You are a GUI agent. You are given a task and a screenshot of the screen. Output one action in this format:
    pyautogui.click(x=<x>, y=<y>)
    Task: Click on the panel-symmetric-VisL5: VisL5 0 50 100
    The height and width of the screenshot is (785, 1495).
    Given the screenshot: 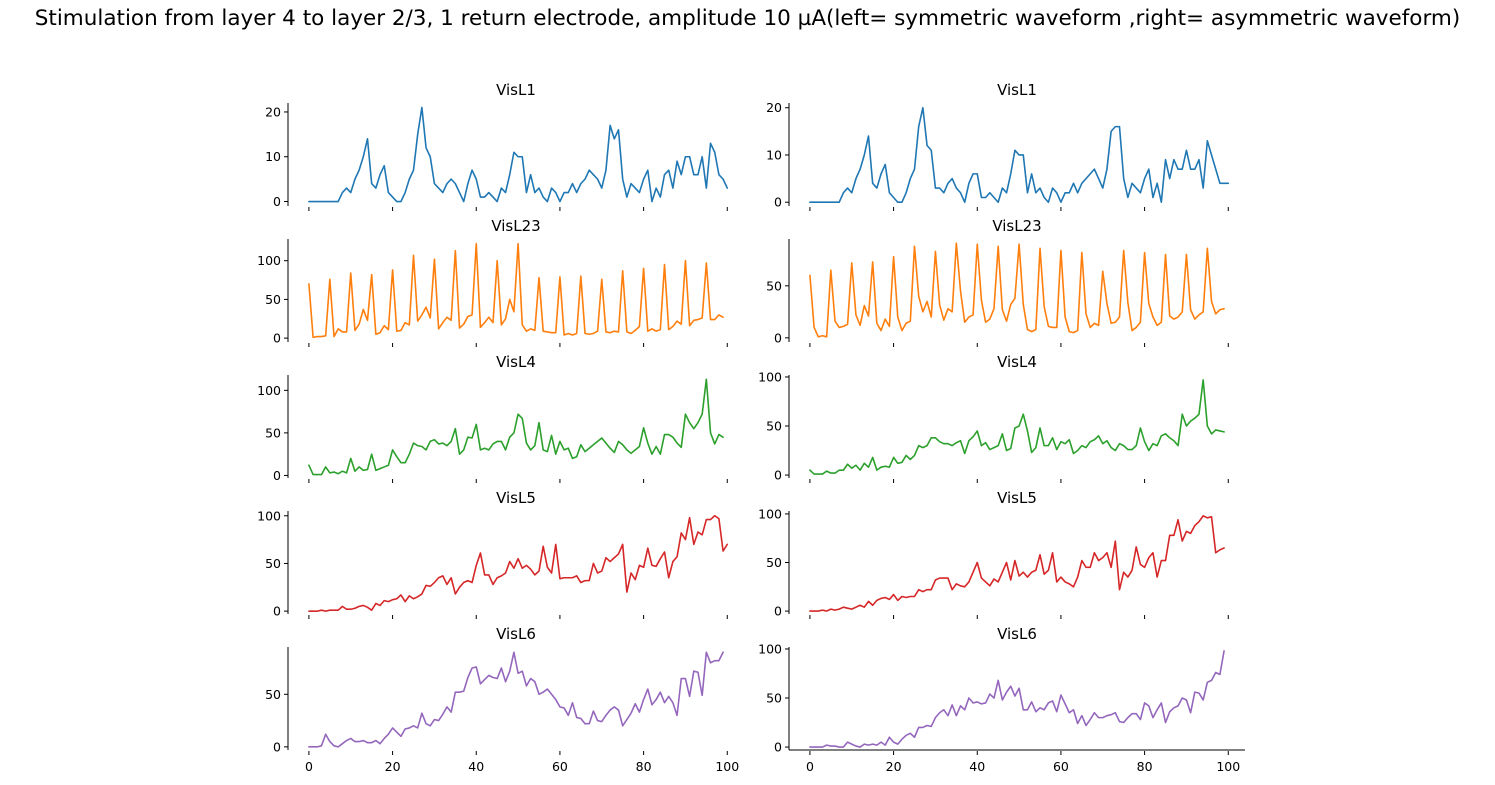 What is the action you would take?
    pyautogui.click(x=493, y=554)
    